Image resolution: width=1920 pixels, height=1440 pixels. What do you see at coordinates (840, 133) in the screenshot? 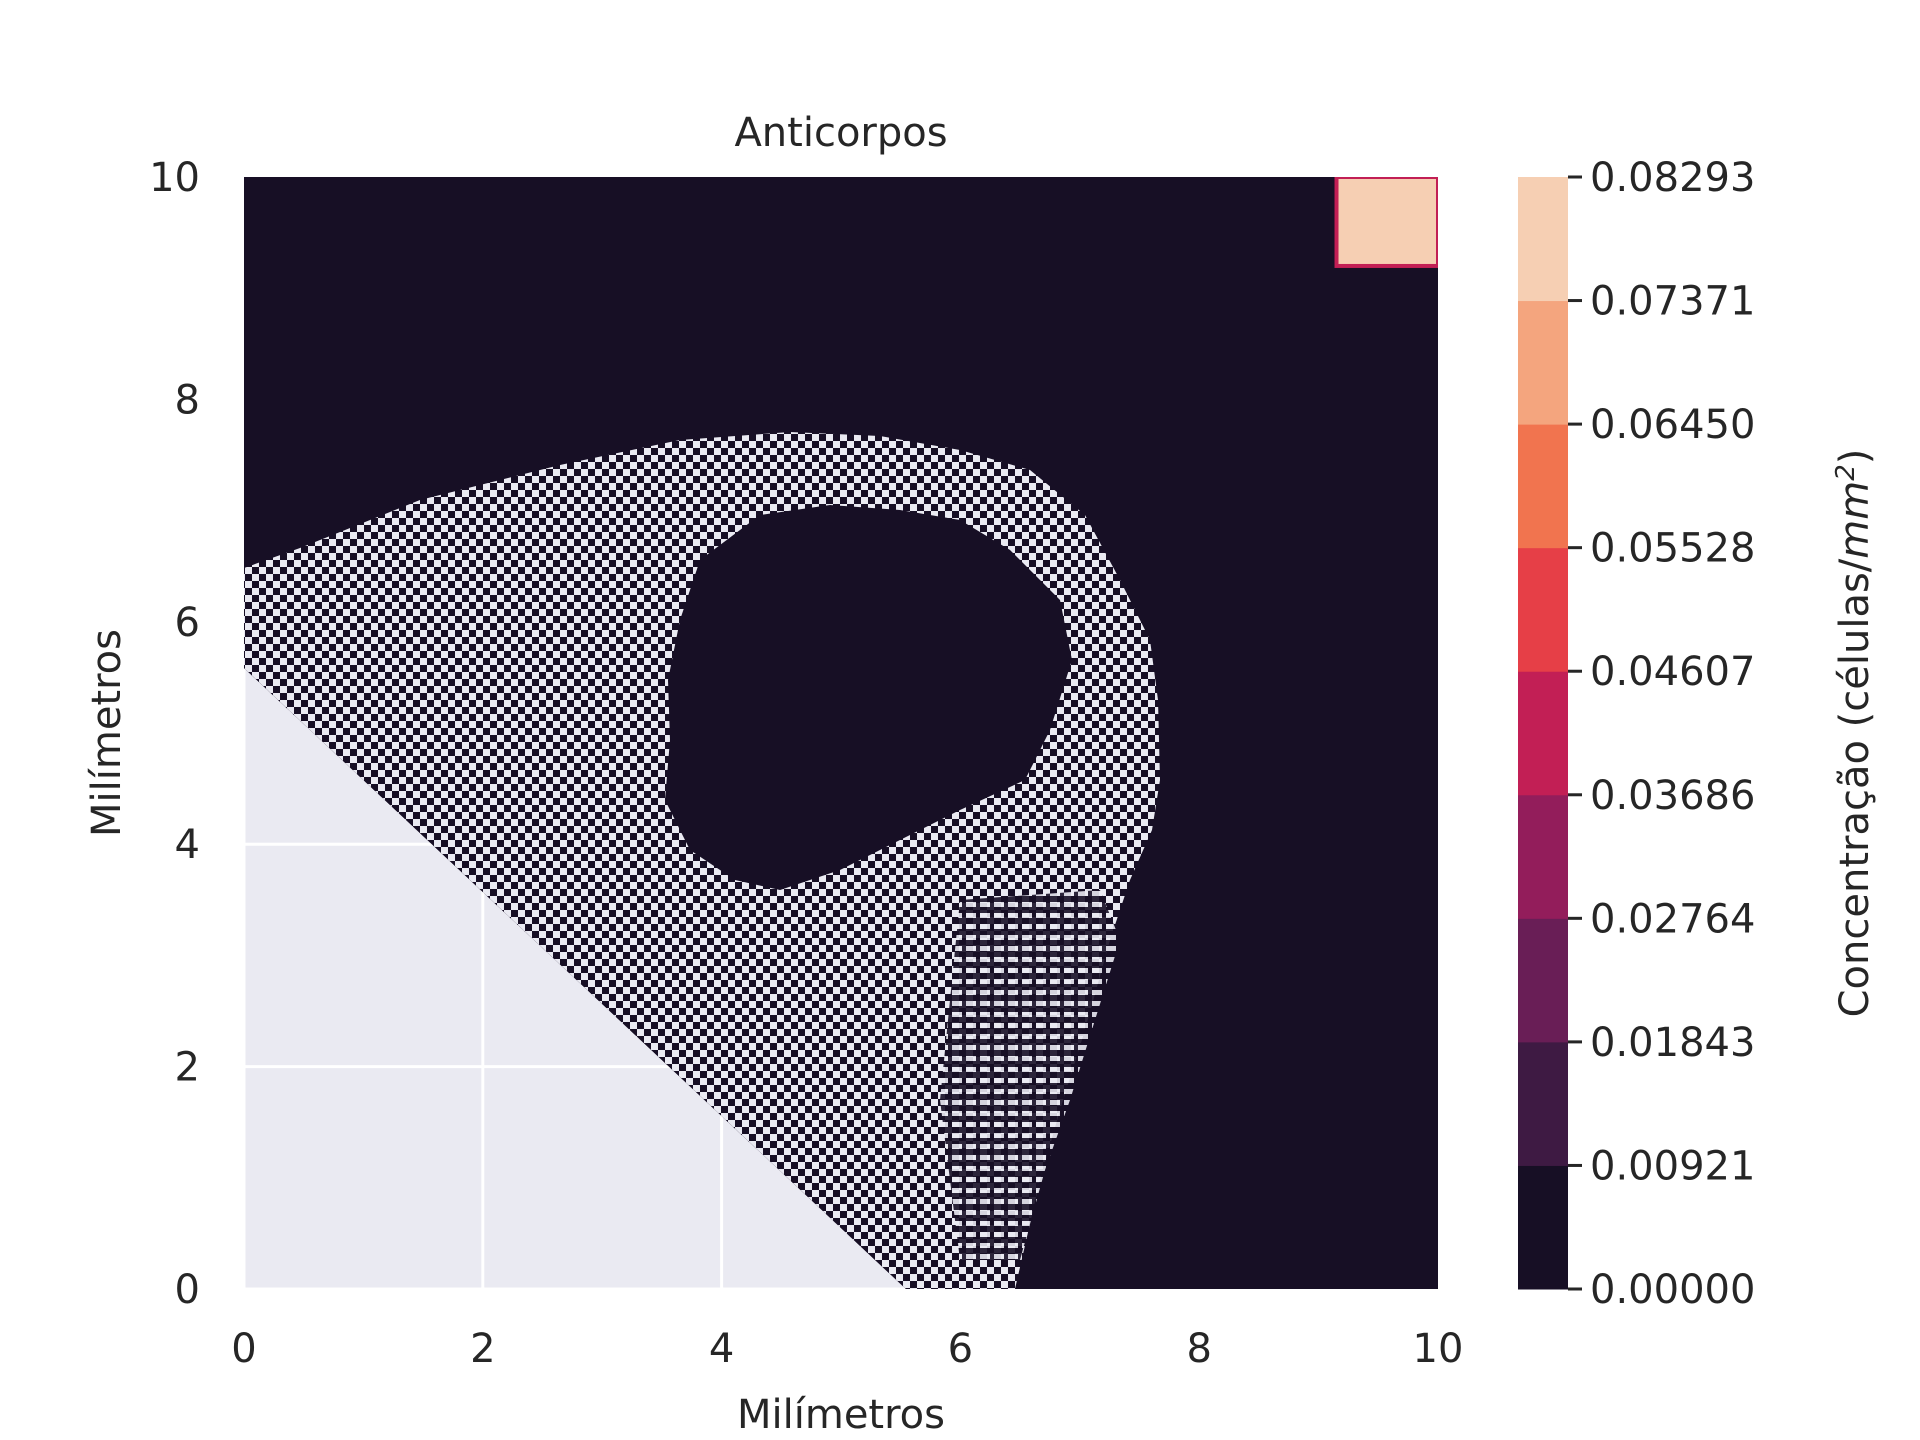
I see `chart-title: Anticorpos` at bounding box center [840, 133].